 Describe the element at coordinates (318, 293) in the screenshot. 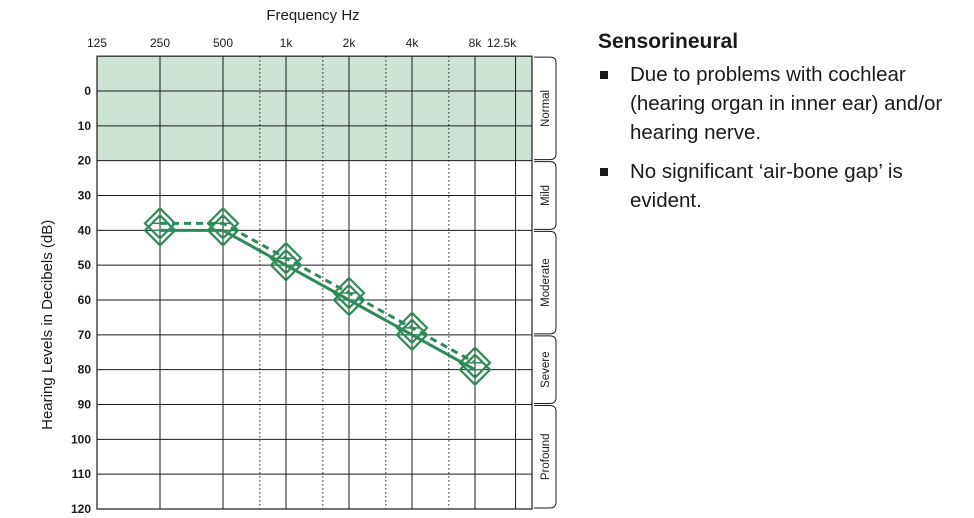

I see `series-line-dashed` at that location.